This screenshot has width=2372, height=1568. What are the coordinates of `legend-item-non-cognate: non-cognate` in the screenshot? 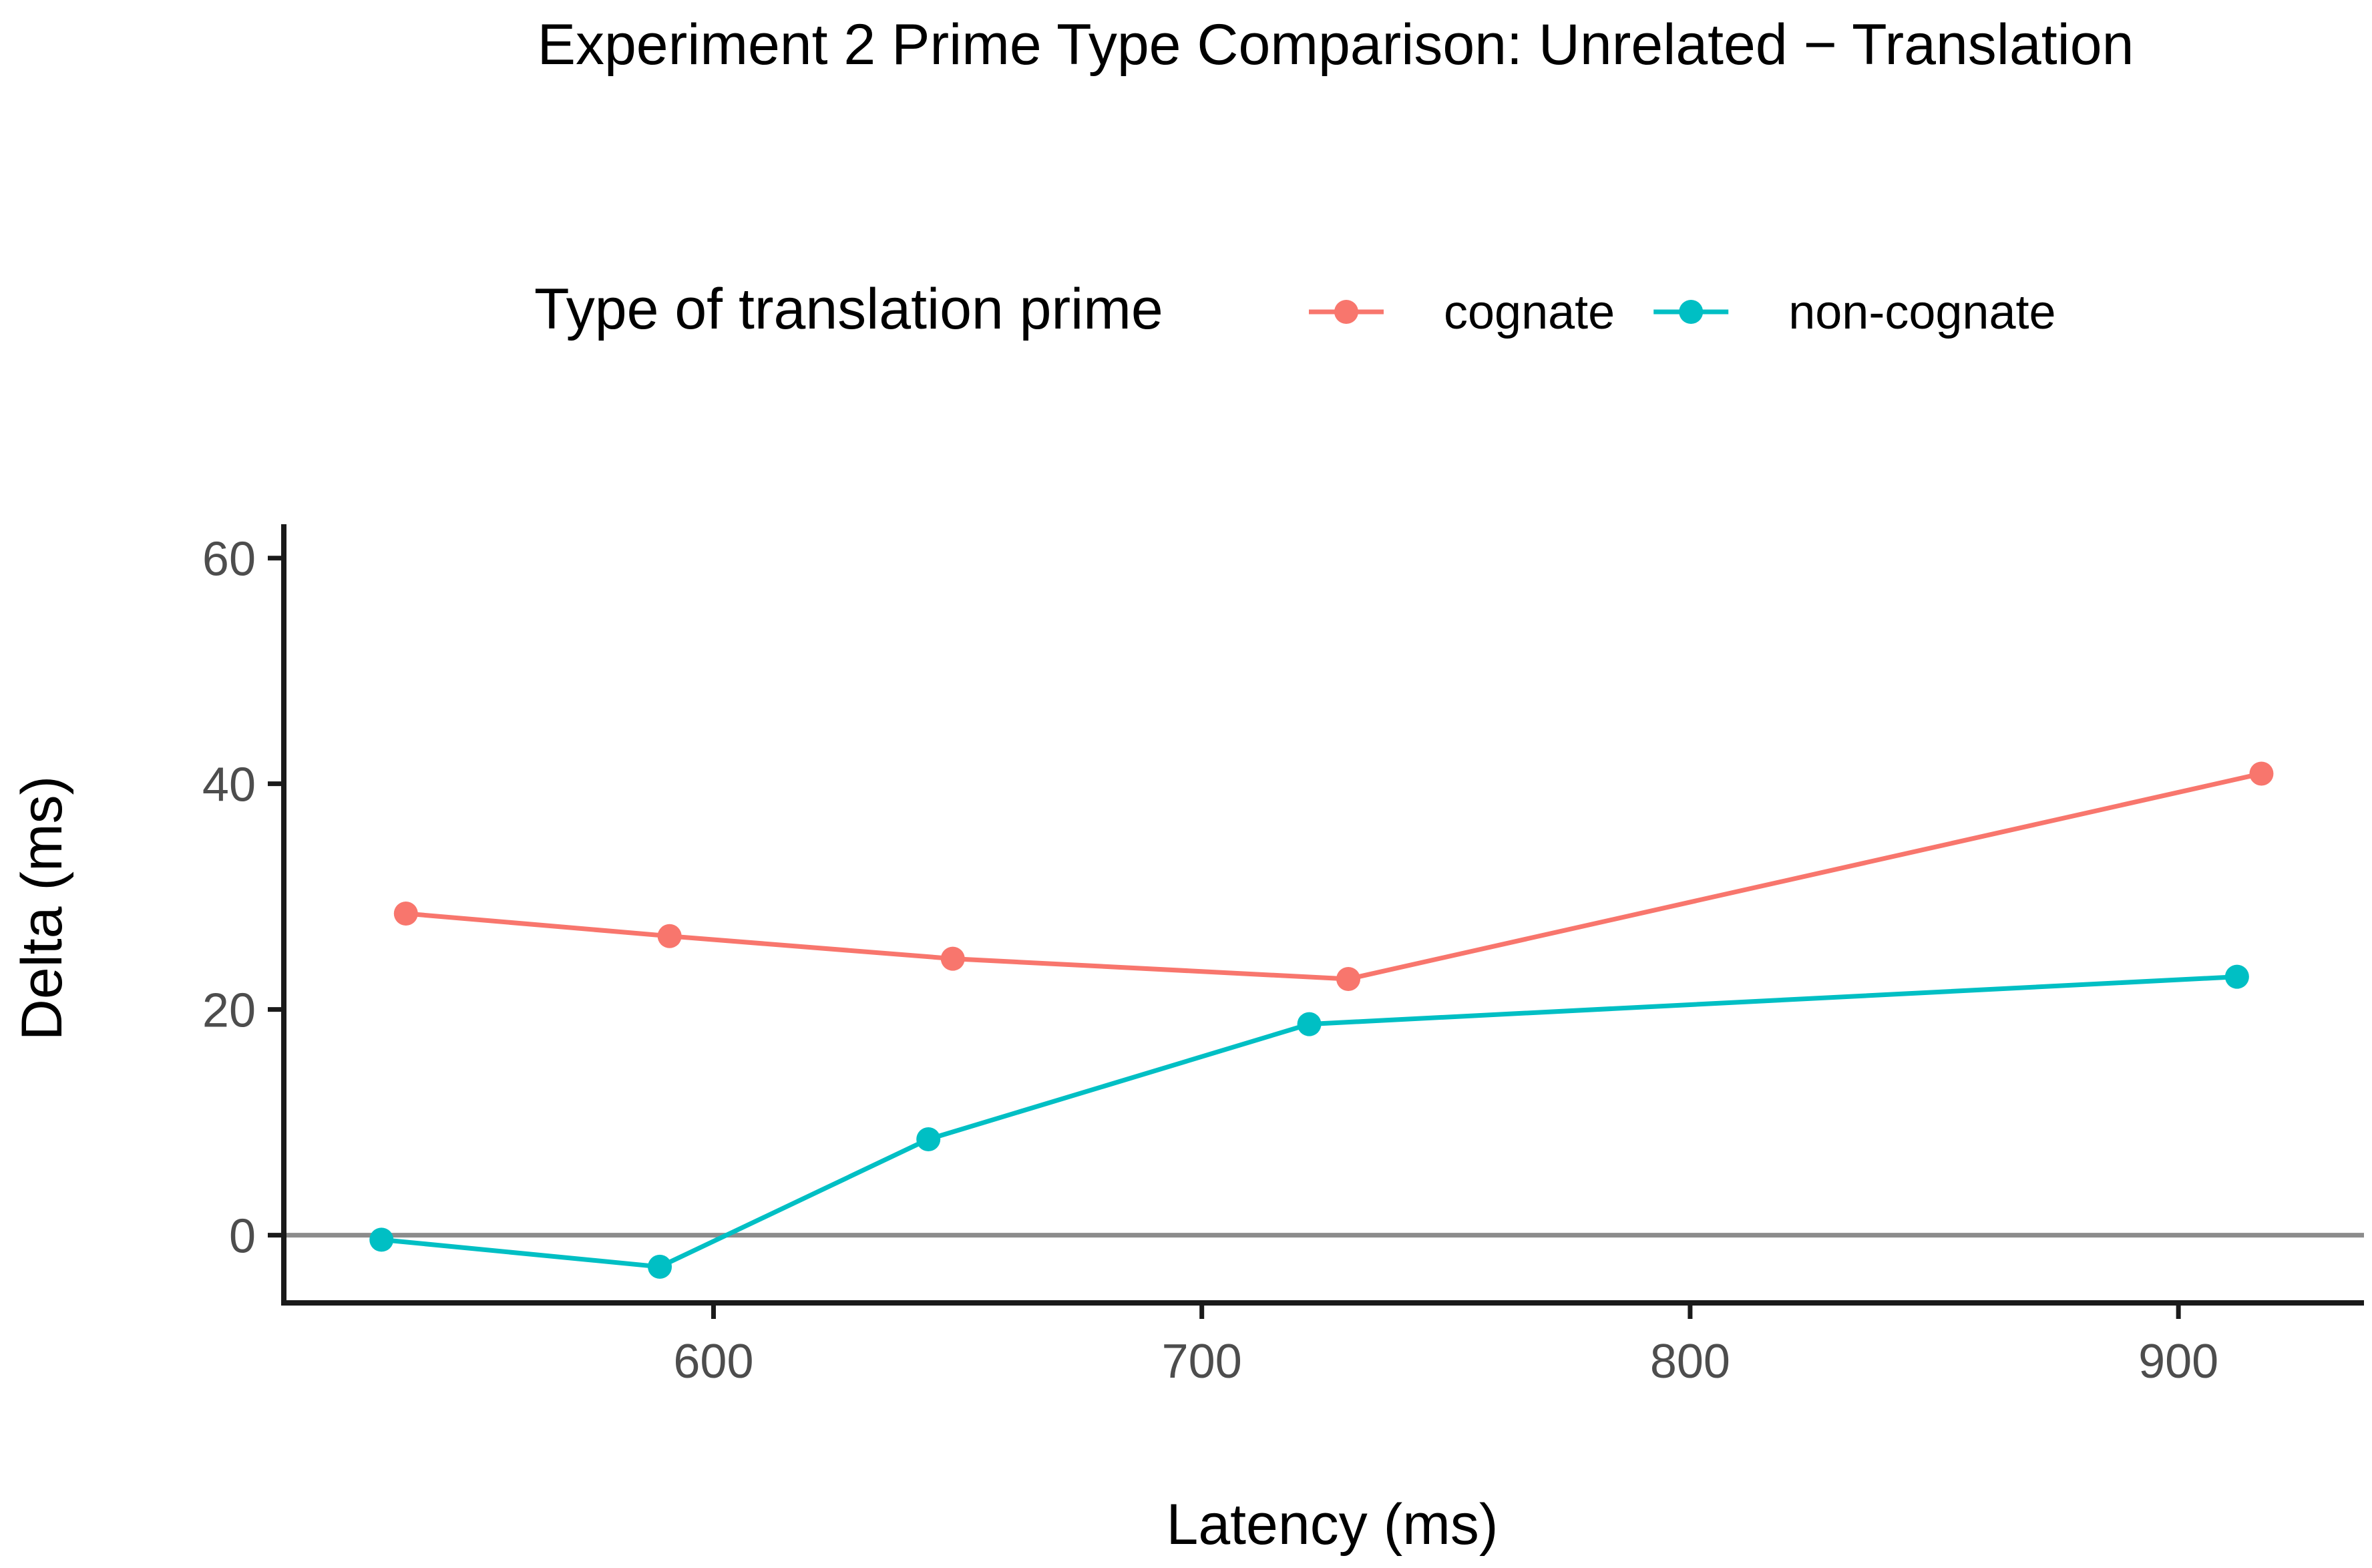 It's located at (1854, 312).